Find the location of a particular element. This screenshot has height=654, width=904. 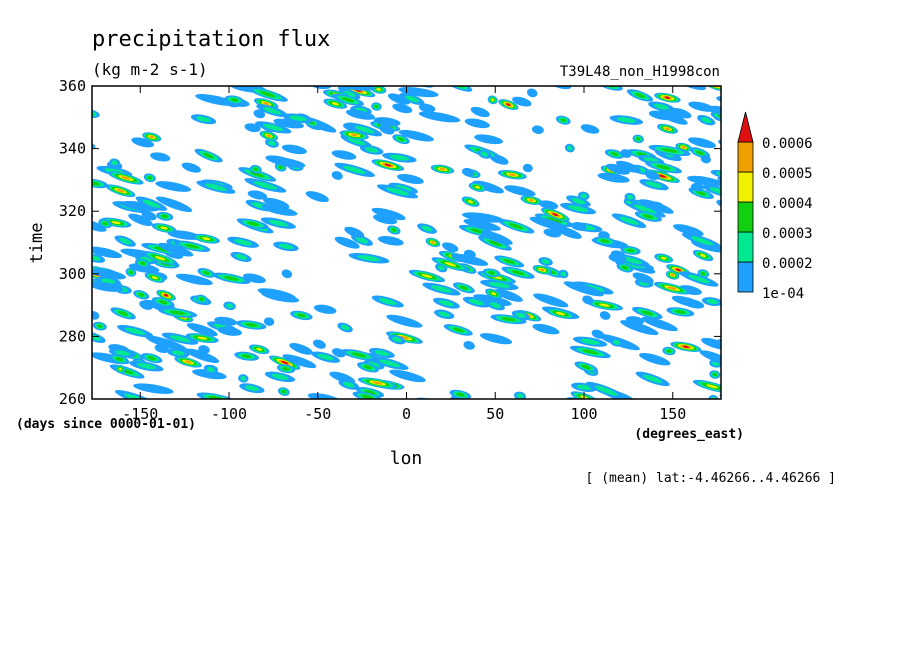

colorbar-label: 0.0003 is located at coordinates (787, 234).